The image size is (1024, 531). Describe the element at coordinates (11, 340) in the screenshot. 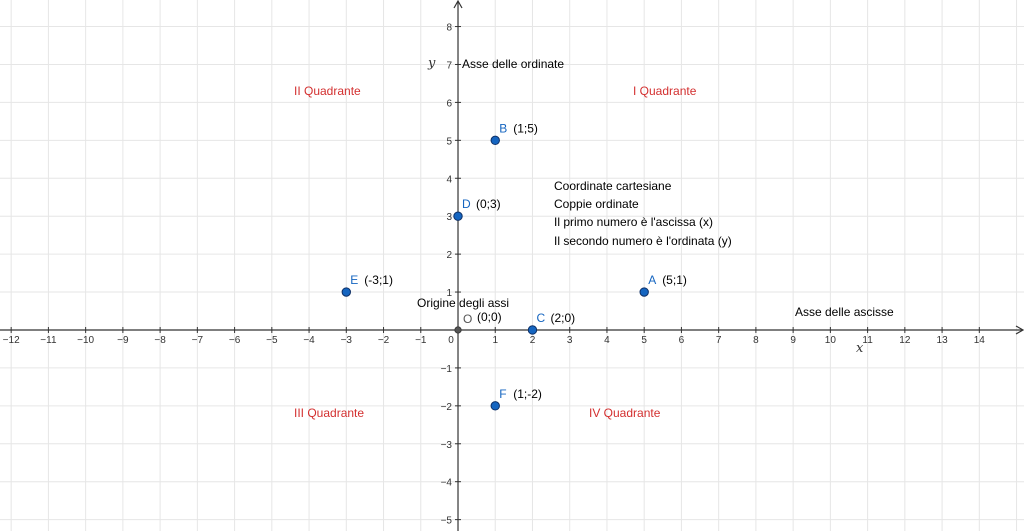

I see `x-tick-label: −12` at that location.